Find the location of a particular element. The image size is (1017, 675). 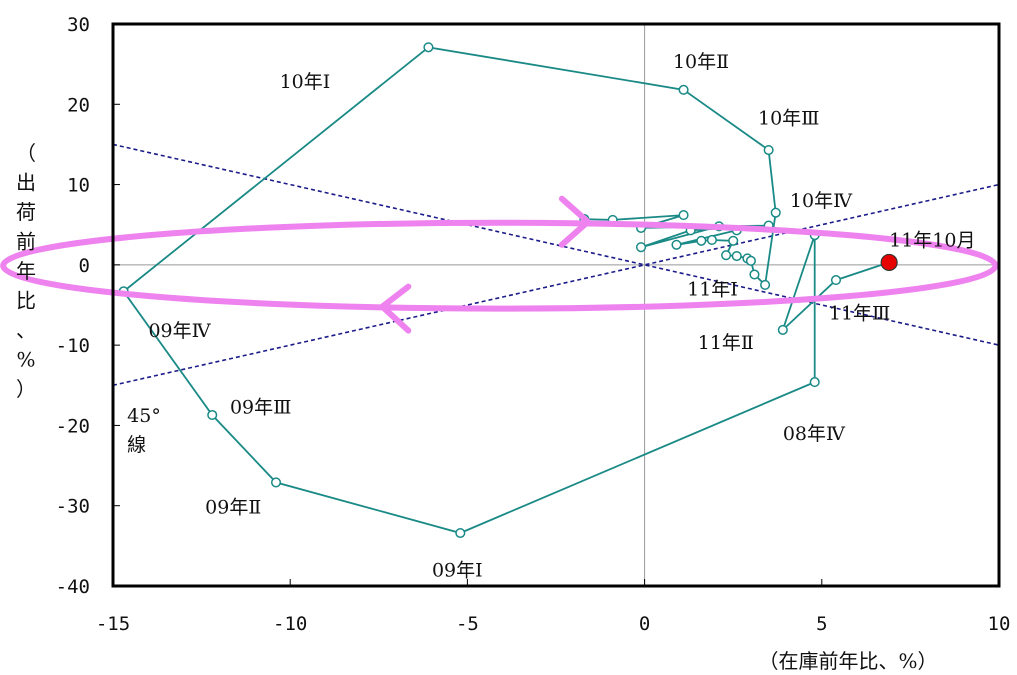

x-tick-label: 0 is located at coordinates (644, 624).